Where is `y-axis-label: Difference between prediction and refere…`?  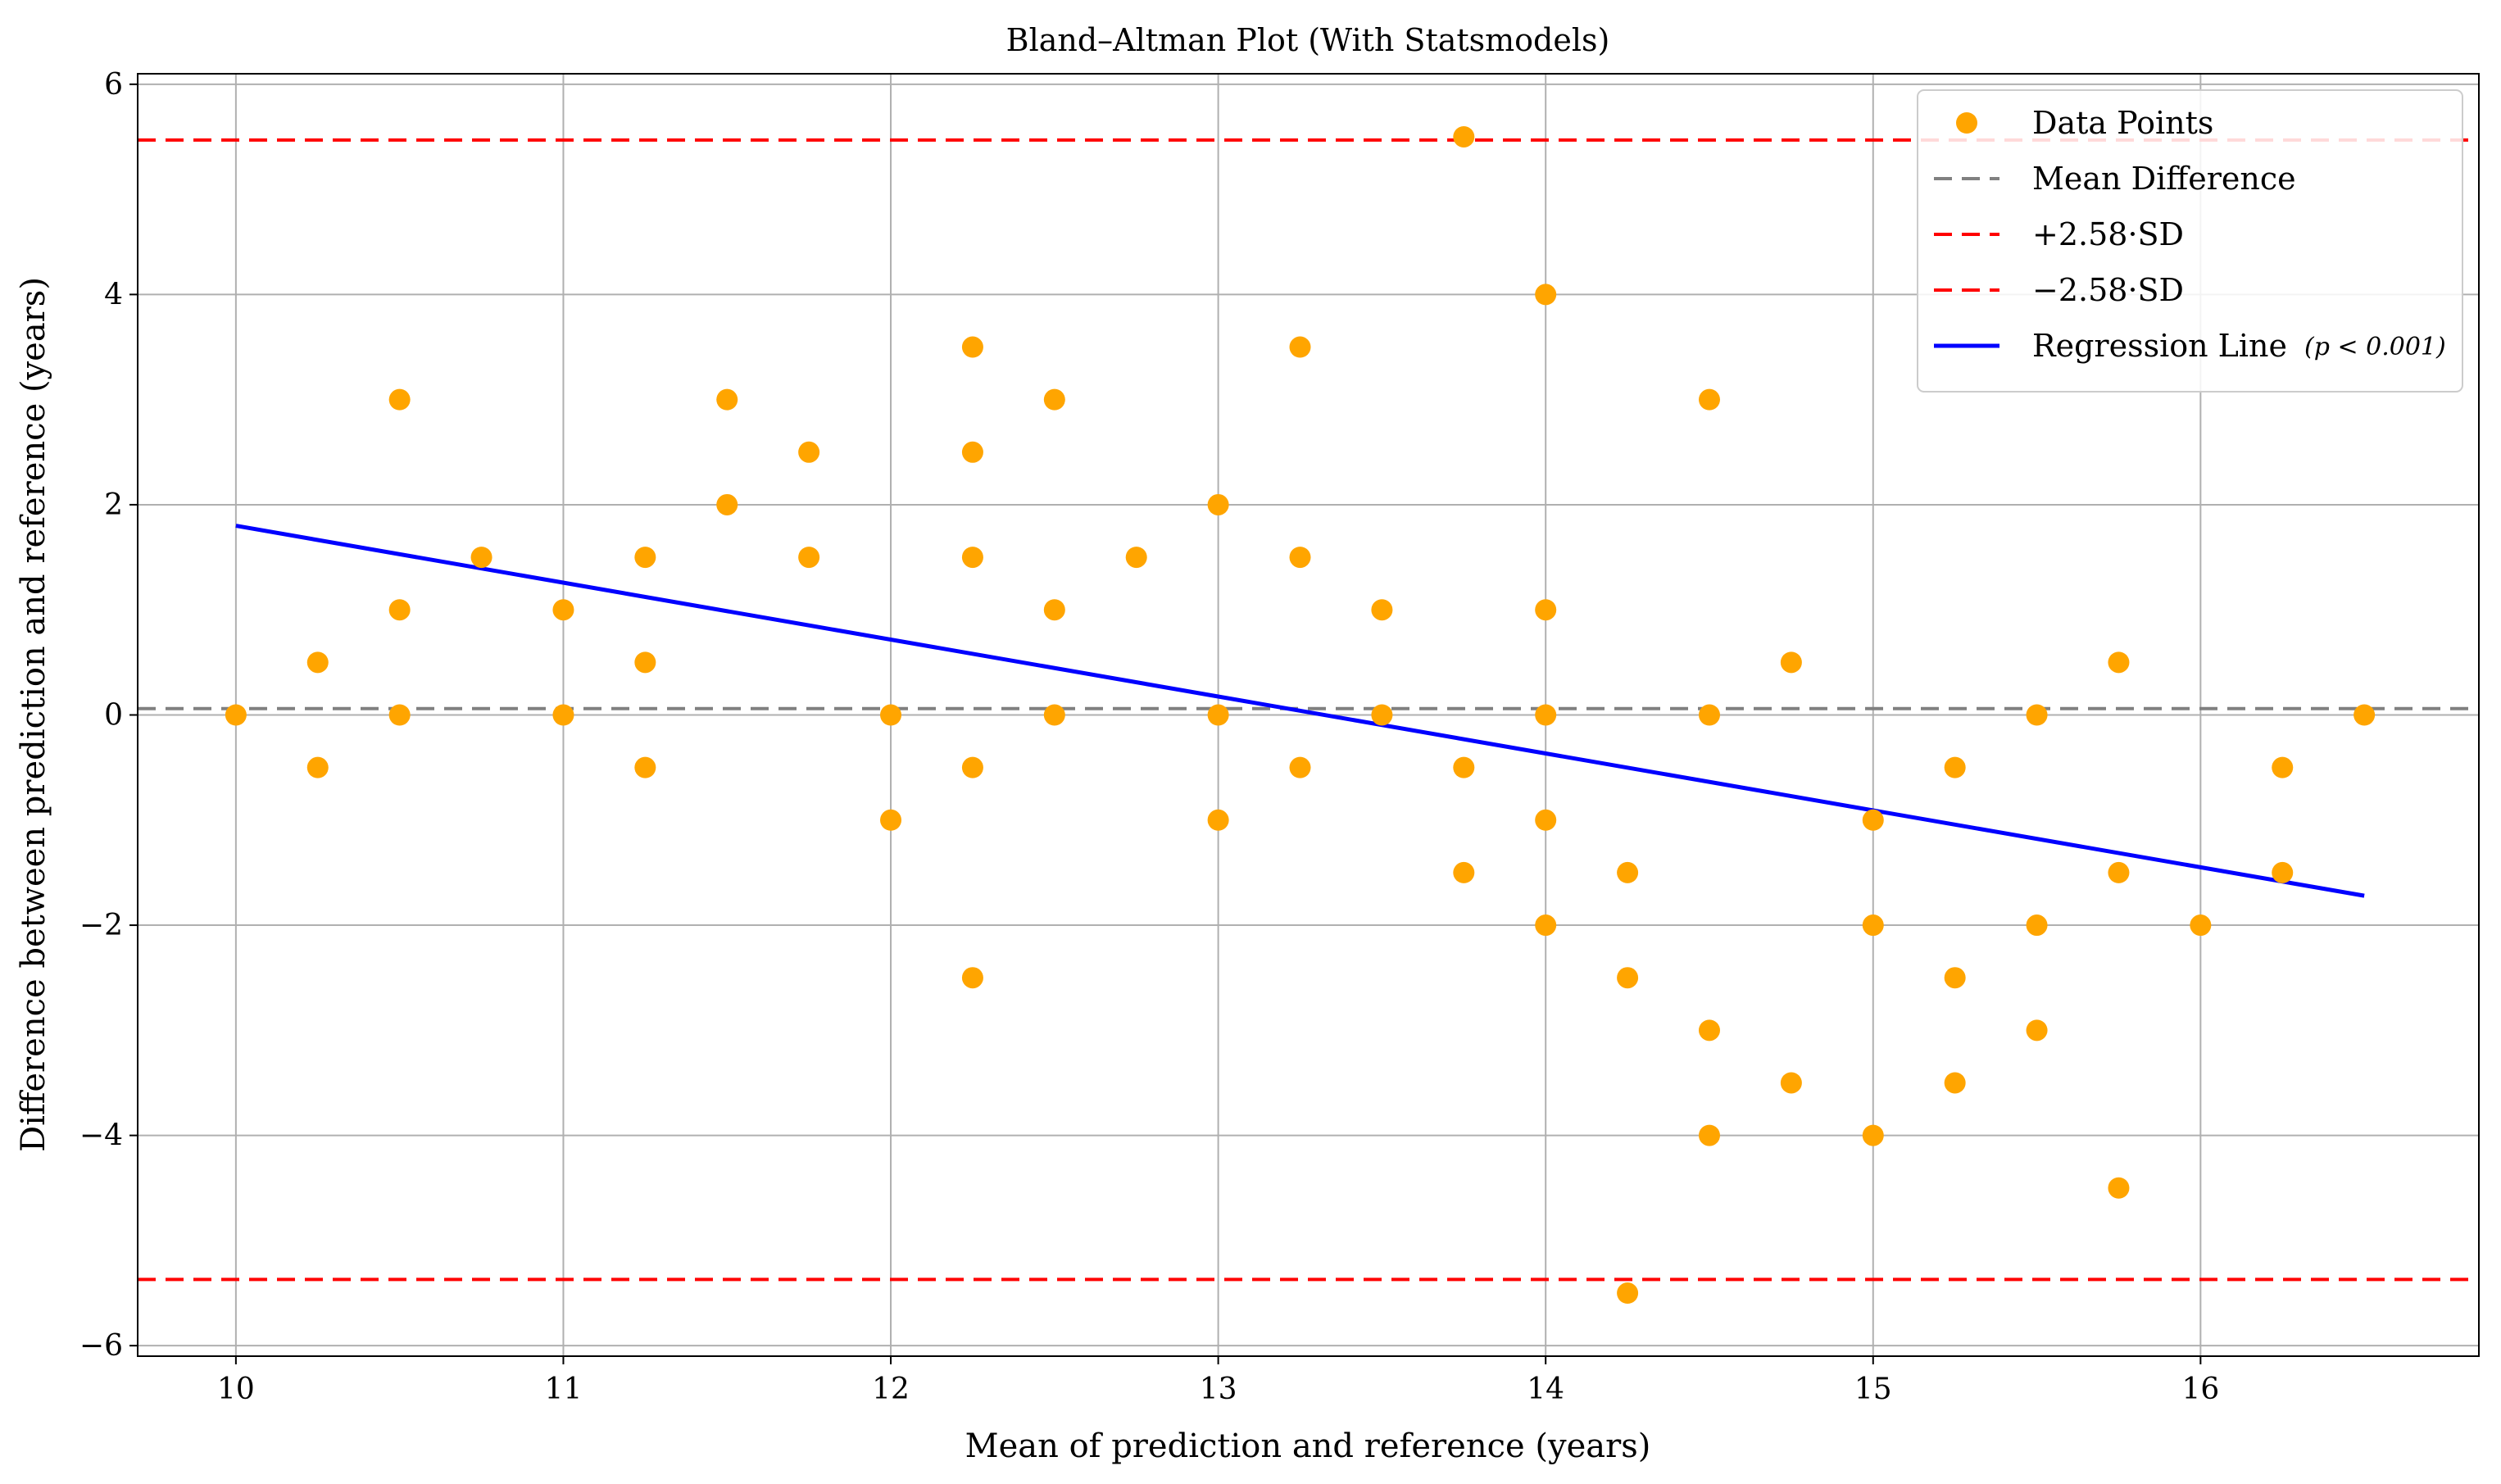
y-axis-label: Difference between prediction and refere… is located at coordinates (33, 714).